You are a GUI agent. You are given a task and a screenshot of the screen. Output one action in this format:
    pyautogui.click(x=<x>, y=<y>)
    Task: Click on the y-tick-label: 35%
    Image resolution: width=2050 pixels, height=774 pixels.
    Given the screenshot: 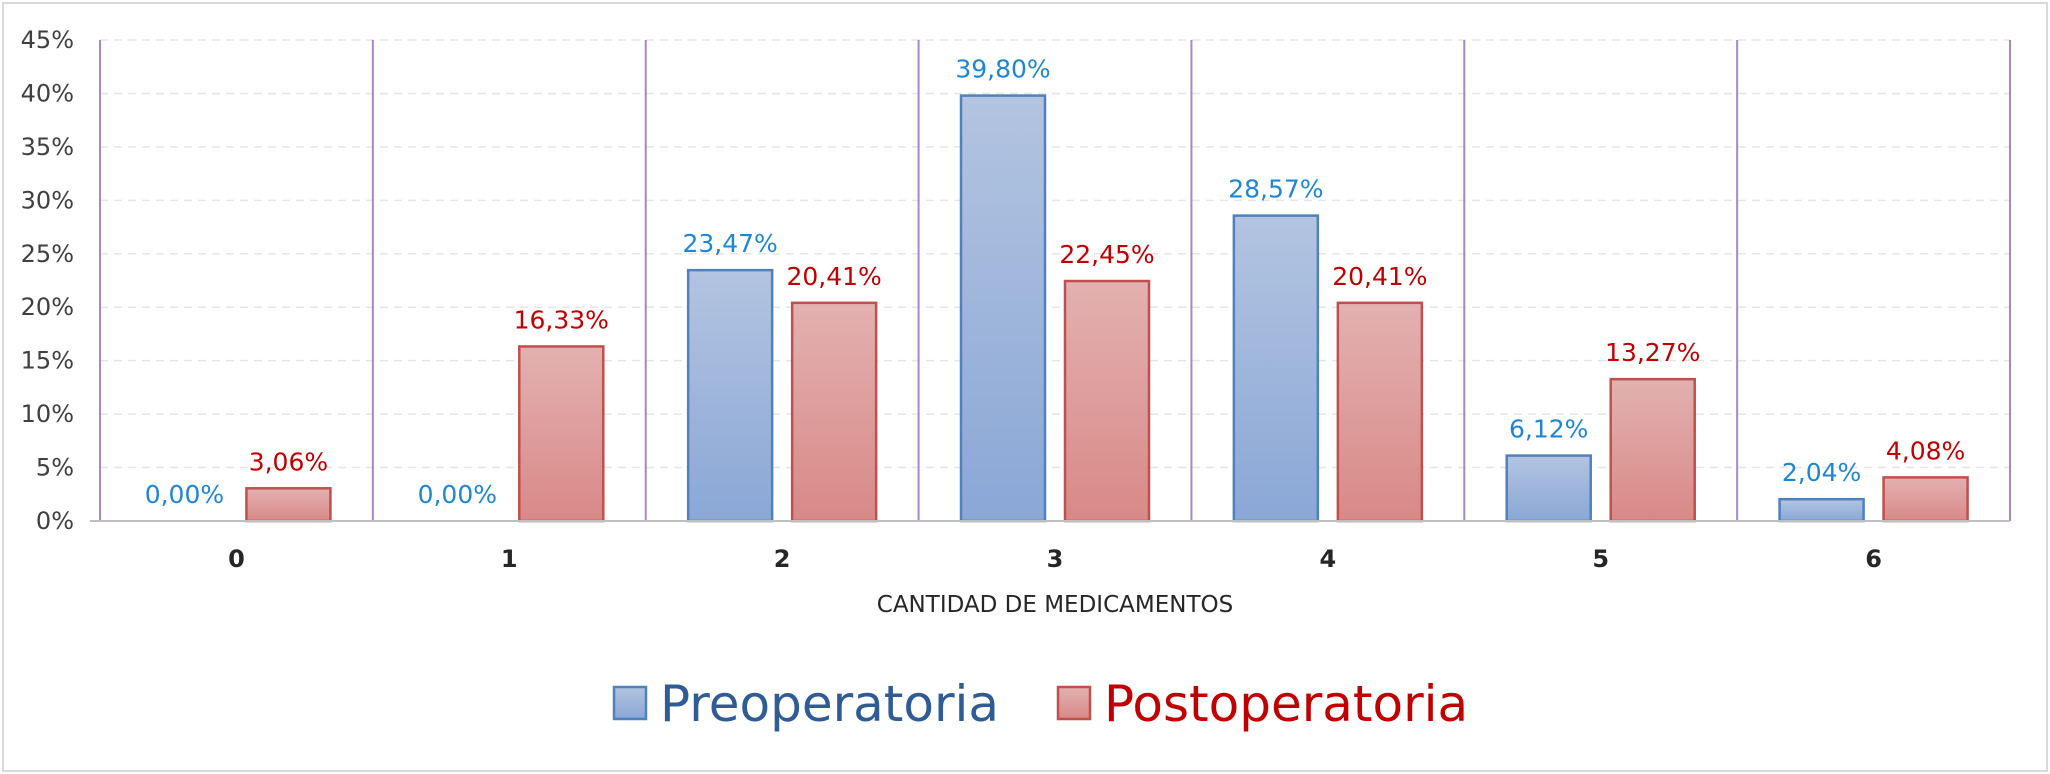 What is the action you would take?
    pyautogui.click(x=47, y=147)
    